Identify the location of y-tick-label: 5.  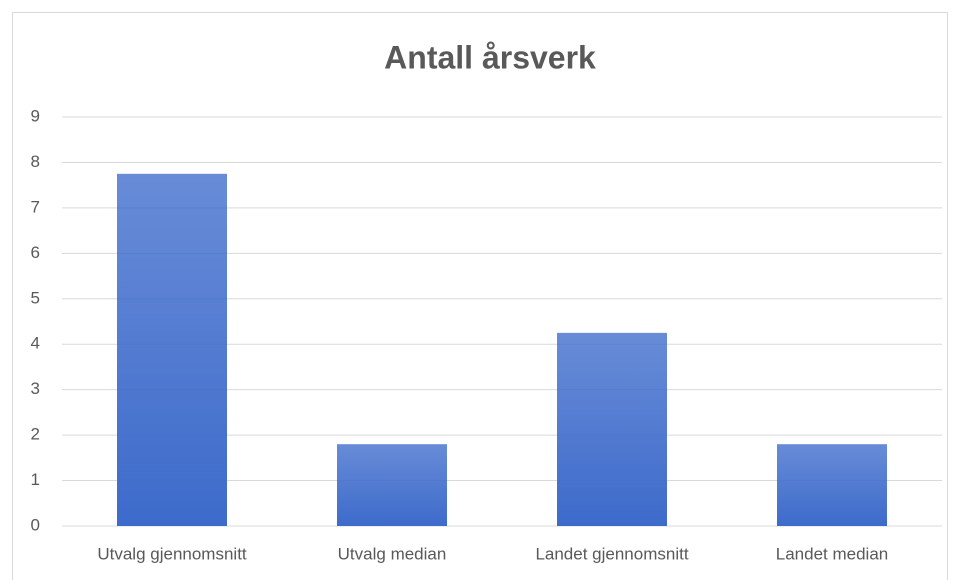
(35, 297).